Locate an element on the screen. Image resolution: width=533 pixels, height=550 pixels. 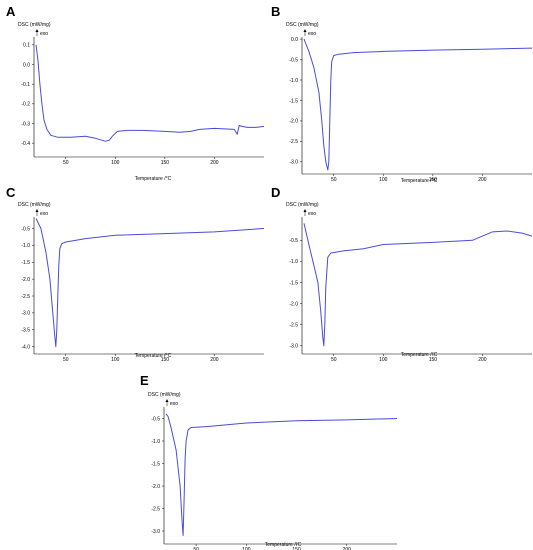
y-tick-label: 0.1 is located at coordinates (26, 46).